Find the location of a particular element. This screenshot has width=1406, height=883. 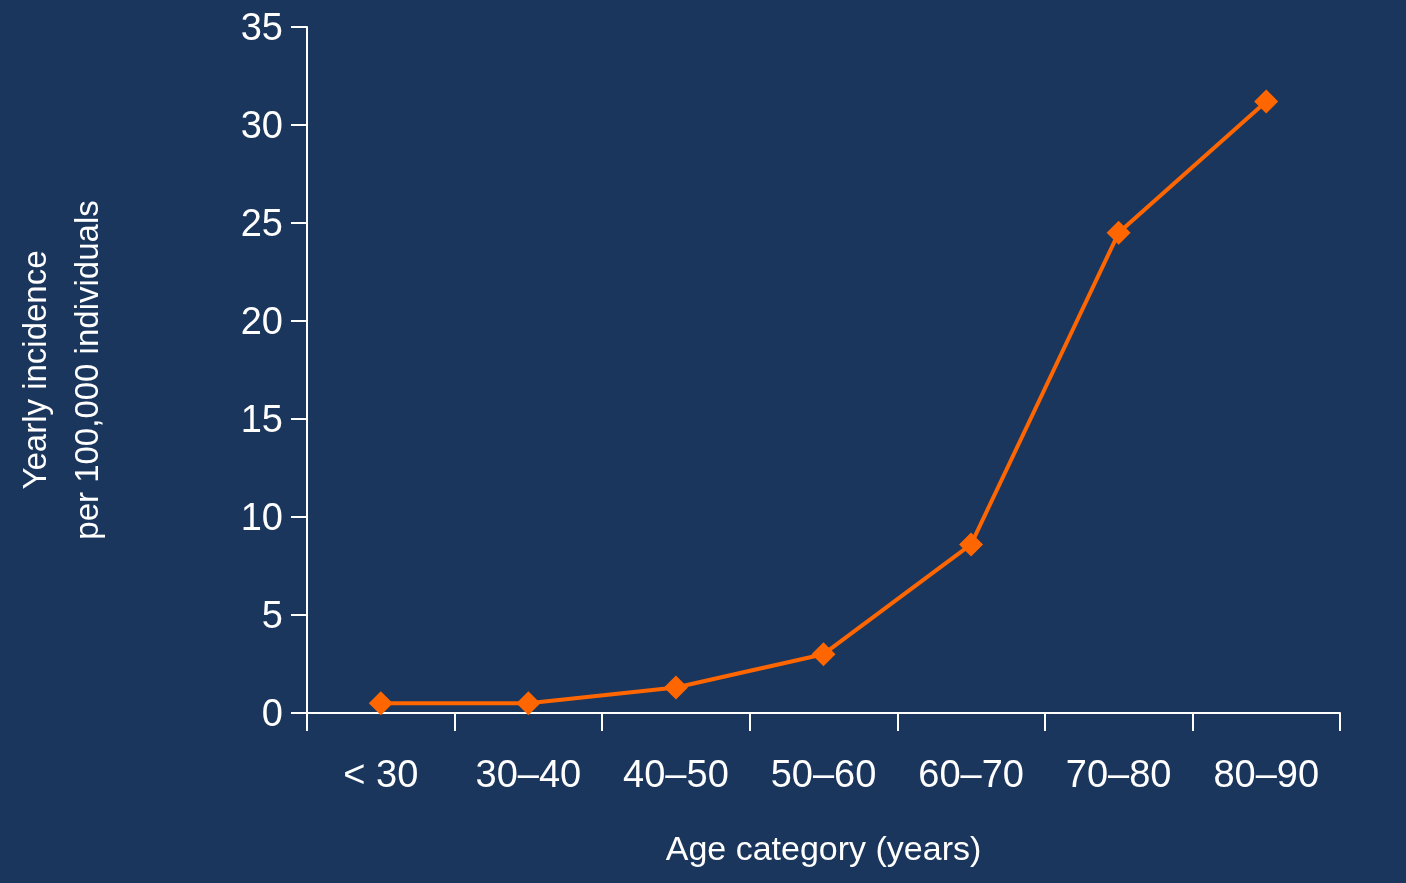

x-tick-label: 70–80 is located at coordinates (1118, 774).